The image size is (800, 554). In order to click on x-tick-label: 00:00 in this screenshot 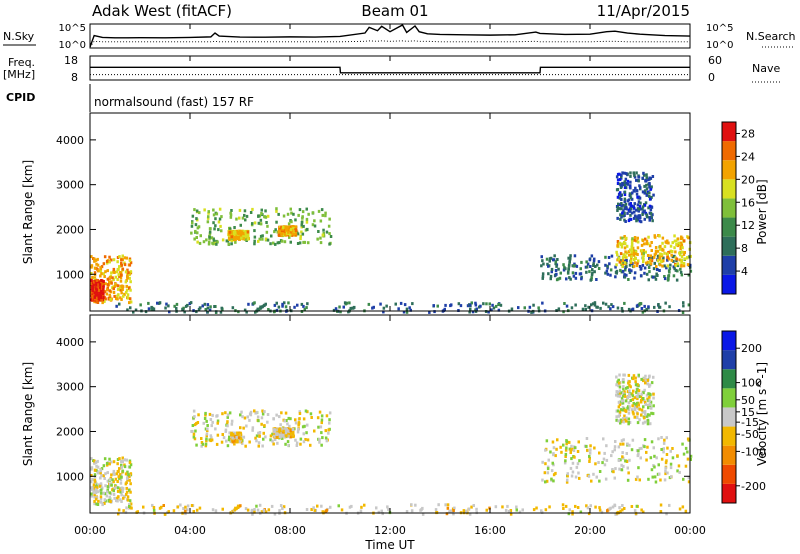, I will do `click(90, 530)`.